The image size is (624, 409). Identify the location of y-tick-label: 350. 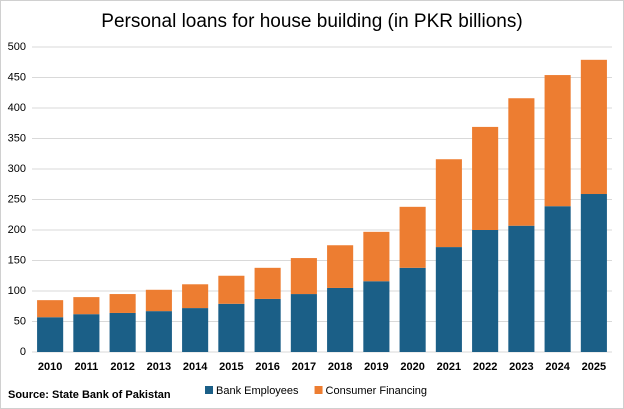
(17, 138).